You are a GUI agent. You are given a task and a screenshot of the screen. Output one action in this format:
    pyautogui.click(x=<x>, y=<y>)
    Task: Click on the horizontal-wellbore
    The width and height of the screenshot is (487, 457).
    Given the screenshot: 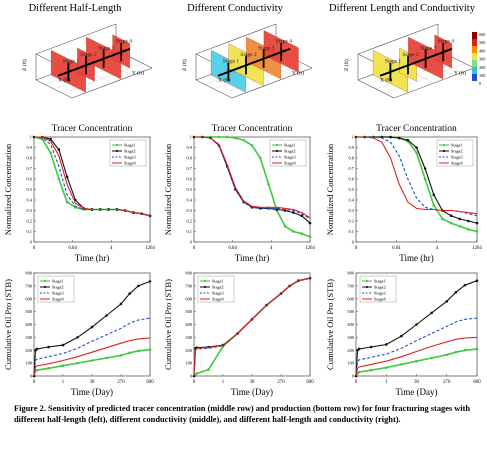 What is the action you would take?
    pyautogui.click(x=254, y=62)
    